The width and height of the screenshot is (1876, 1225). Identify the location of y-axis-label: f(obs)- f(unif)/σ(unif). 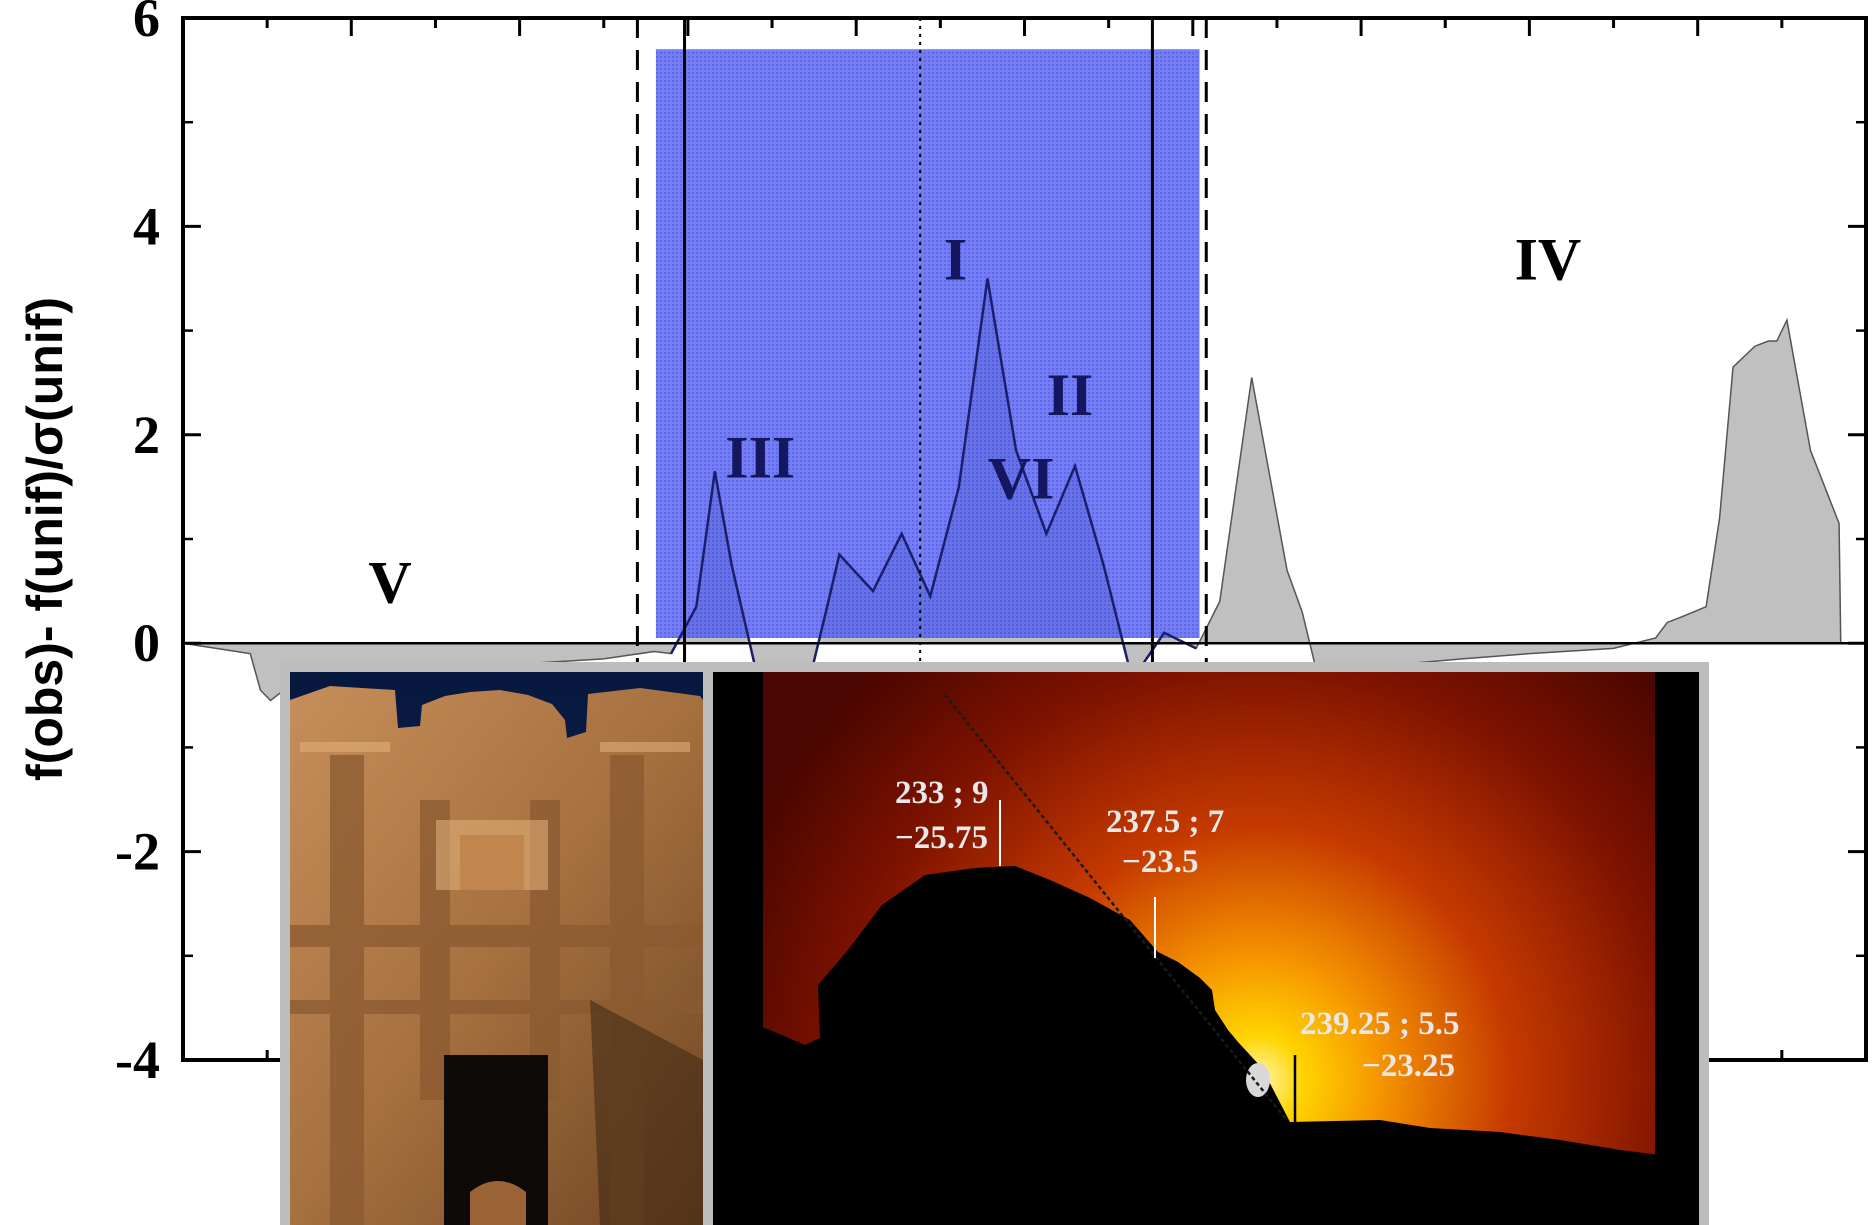
(45, 539).